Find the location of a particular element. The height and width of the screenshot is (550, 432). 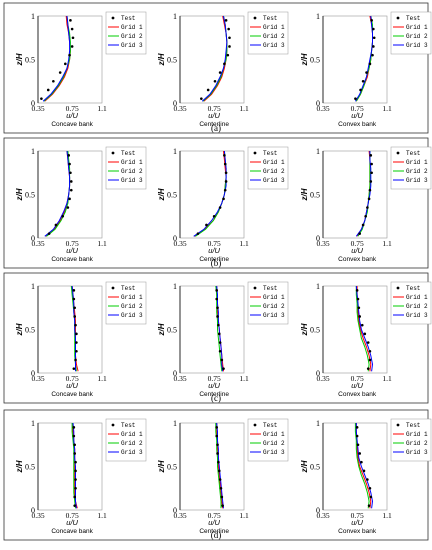

subplot-title: Centerline is located at coordinates (214, 394).